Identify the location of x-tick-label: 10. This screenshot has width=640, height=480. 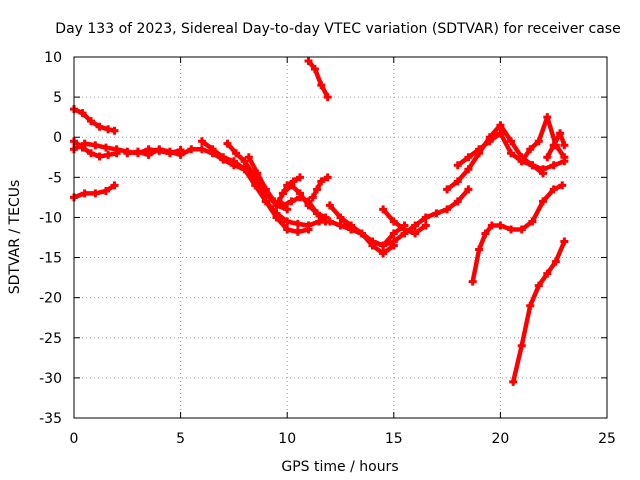
(287, 439).